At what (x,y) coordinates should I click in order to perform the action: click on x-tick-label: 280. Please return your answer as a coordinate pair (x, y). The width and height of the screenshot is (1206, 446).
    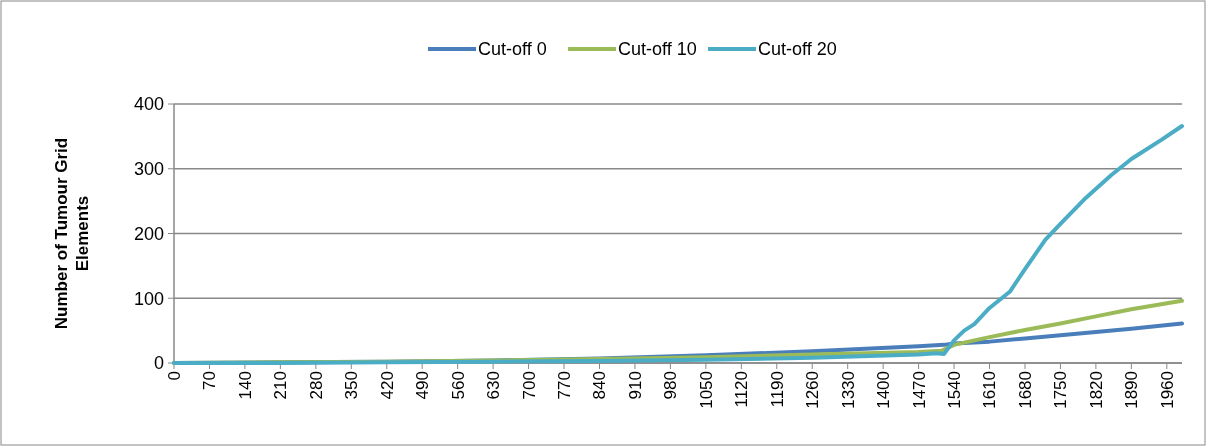
    Looking at the image, I should click on (316, 385).